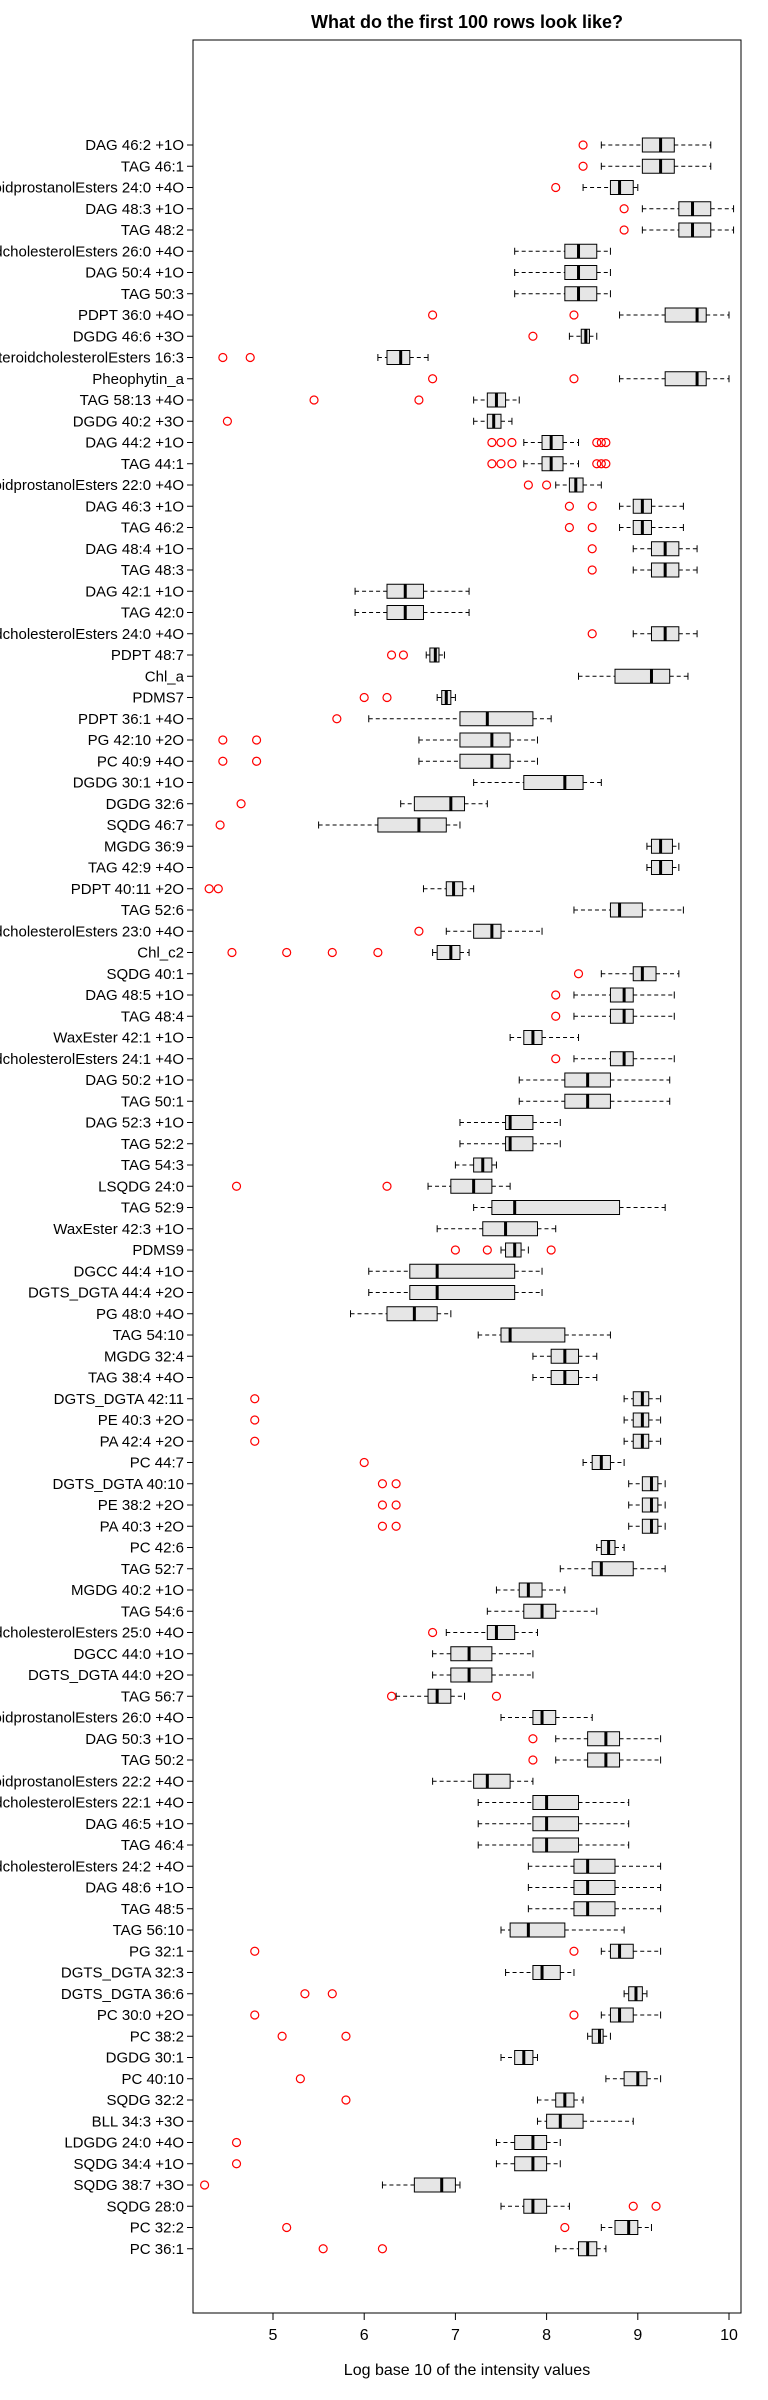 Image resolution: width=768 pixels, height=2400 pixels. Describe the element at coordinates (144, 846) in the screenshot. I see `category-label: MGDG 36:9` at that location.